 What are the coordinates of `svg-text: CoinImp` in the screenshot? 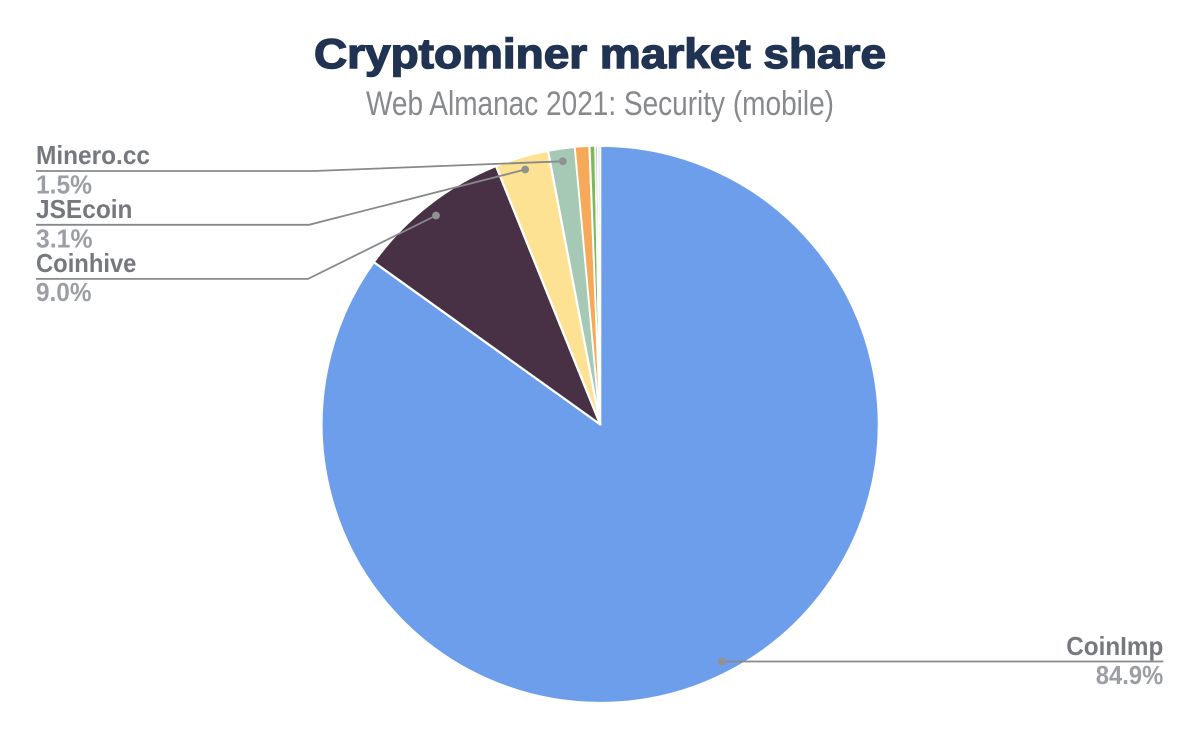 It's located at (1114, 646).